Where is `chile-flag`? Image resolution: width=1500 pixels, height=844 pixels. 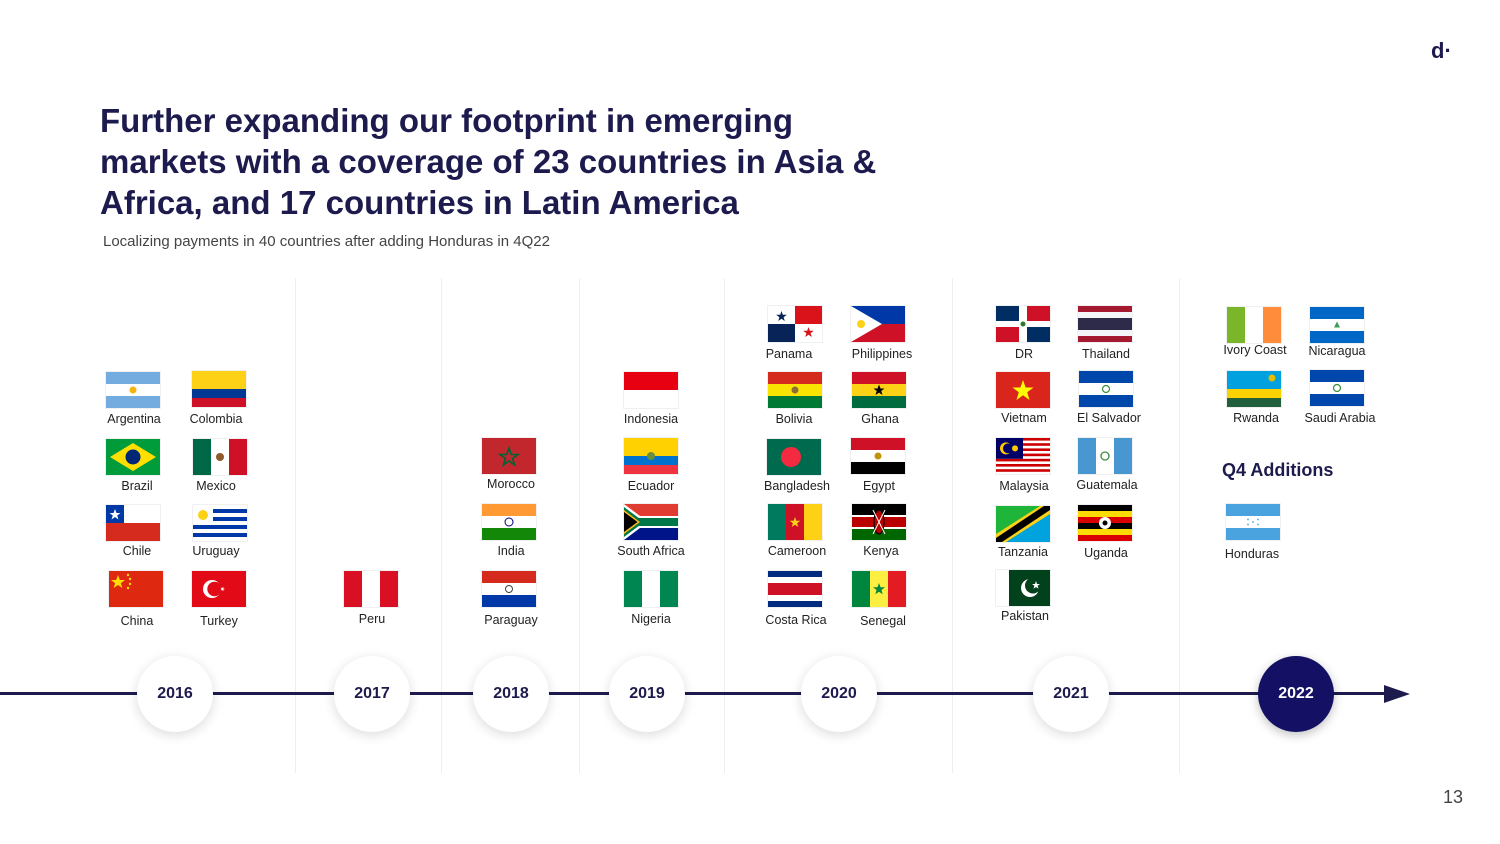
chile-flag is located at coordinates (133, 523).